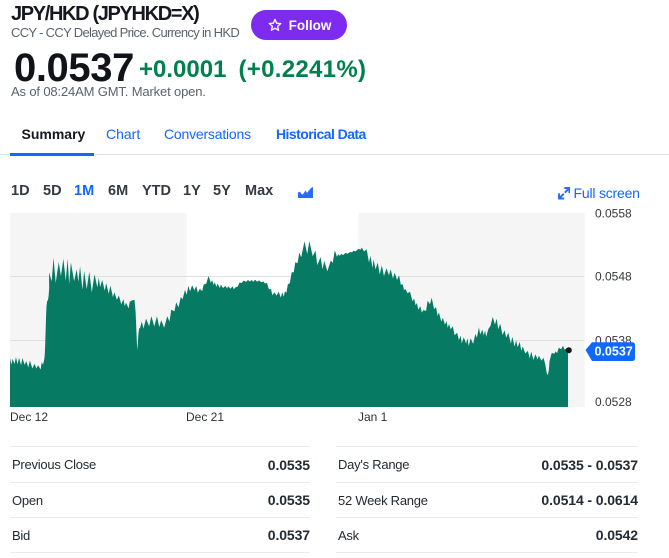 Image resolution: width=669 pixels, height=558 pixels. Describe the element at coordinates (614, 351) in the screenshot. I see `svg-text: 0.0537` at that location.